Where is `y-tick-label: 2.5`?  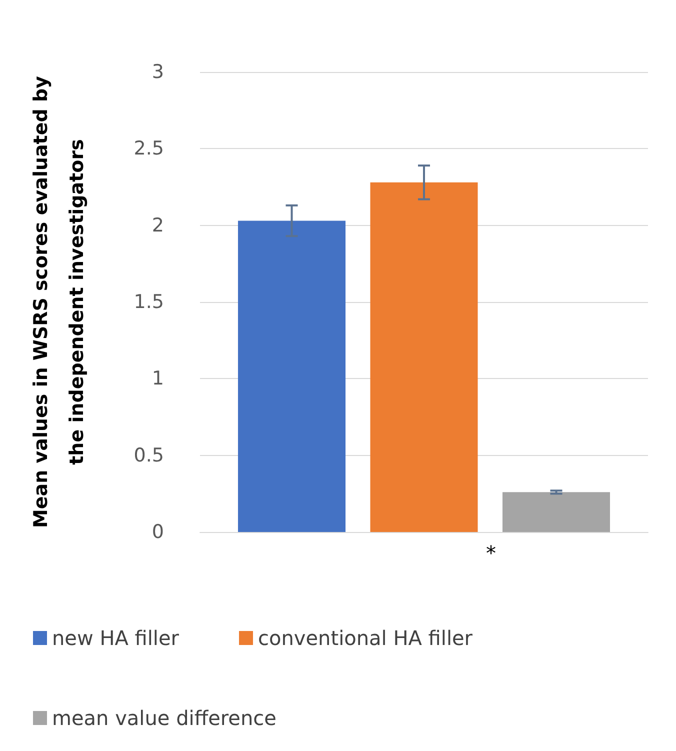 y-tick-label: 2.5 is located at coordinates (149, 149).